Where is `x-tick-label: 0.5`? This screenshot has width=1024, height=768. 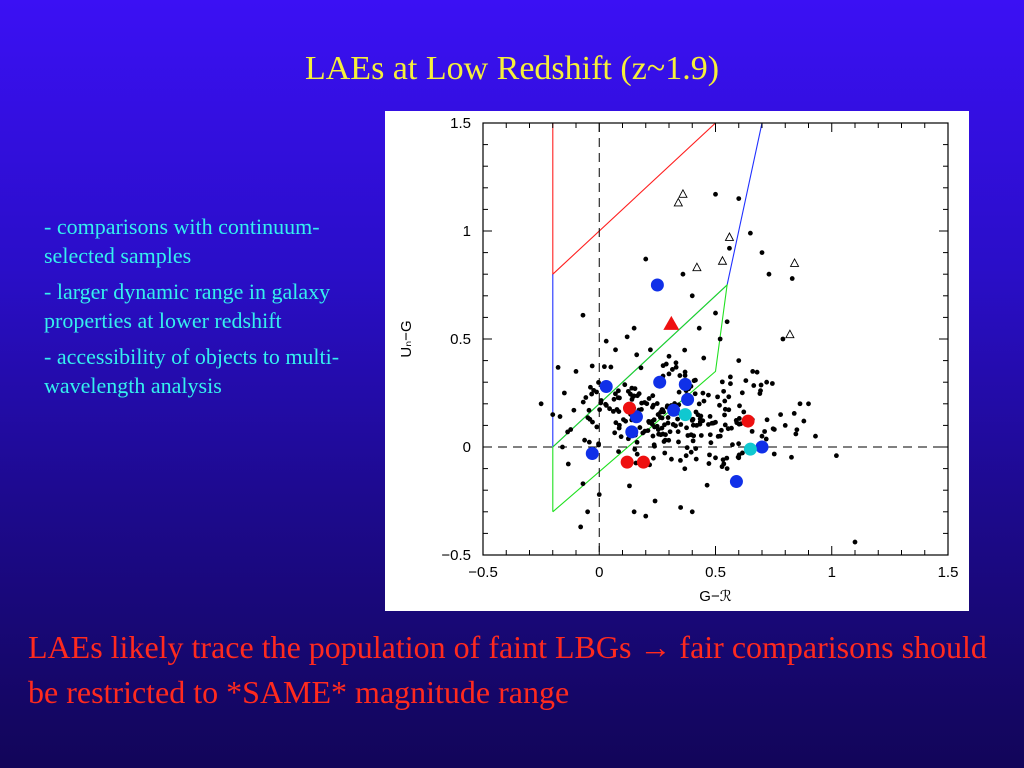 x-tick-label: 0.5 is located at coordinates (715, 572).